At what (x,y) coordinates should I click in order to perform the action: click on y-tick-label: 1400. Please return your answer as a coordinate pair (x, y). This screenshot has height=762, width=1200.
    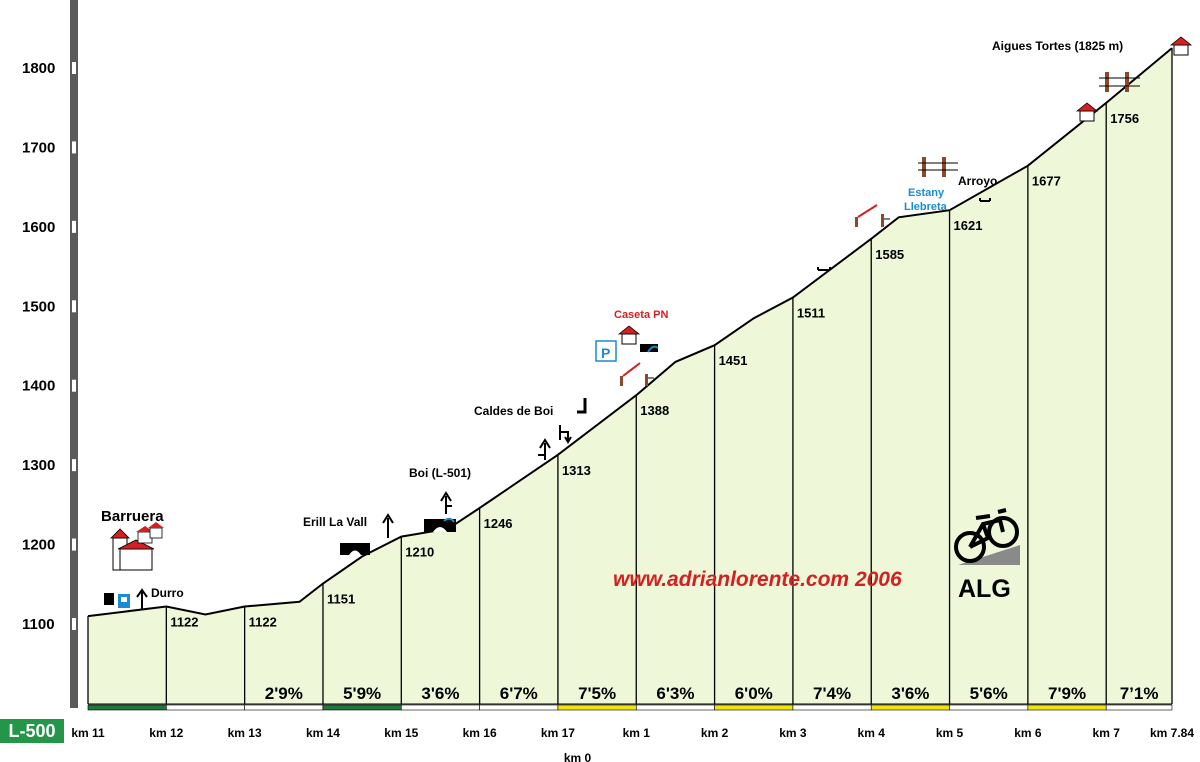
    Looking at the image, I should click on (38, 386).